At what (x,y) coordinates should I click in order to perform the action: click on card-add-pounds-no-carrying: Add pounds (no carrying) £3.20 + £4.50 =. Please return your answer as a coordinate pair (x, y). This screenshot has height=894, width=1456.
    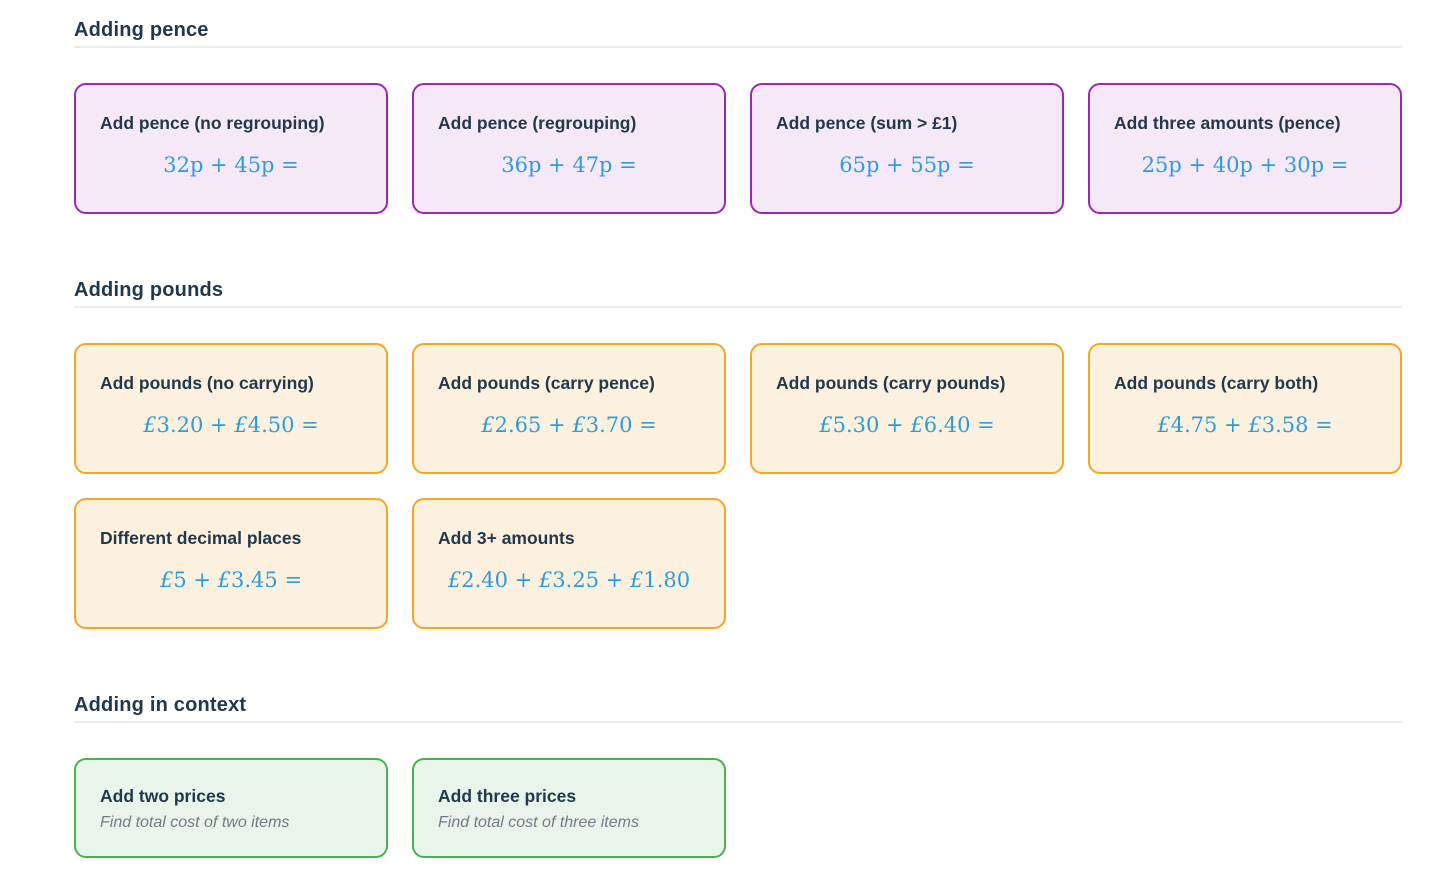
    Looking at the image, I should click on (231, 408).